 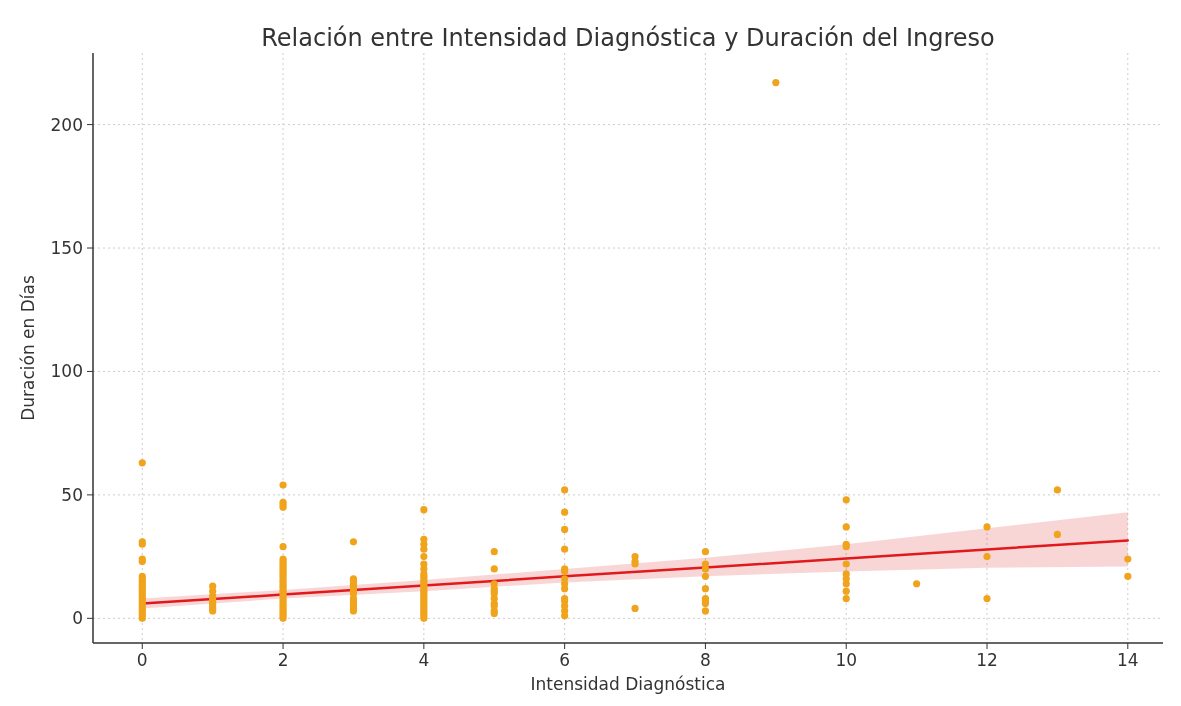 What do you see at coordinates (66, 371) in the screenshot?
I see `y-tick-label: 100` at bounding box center [66, 371].